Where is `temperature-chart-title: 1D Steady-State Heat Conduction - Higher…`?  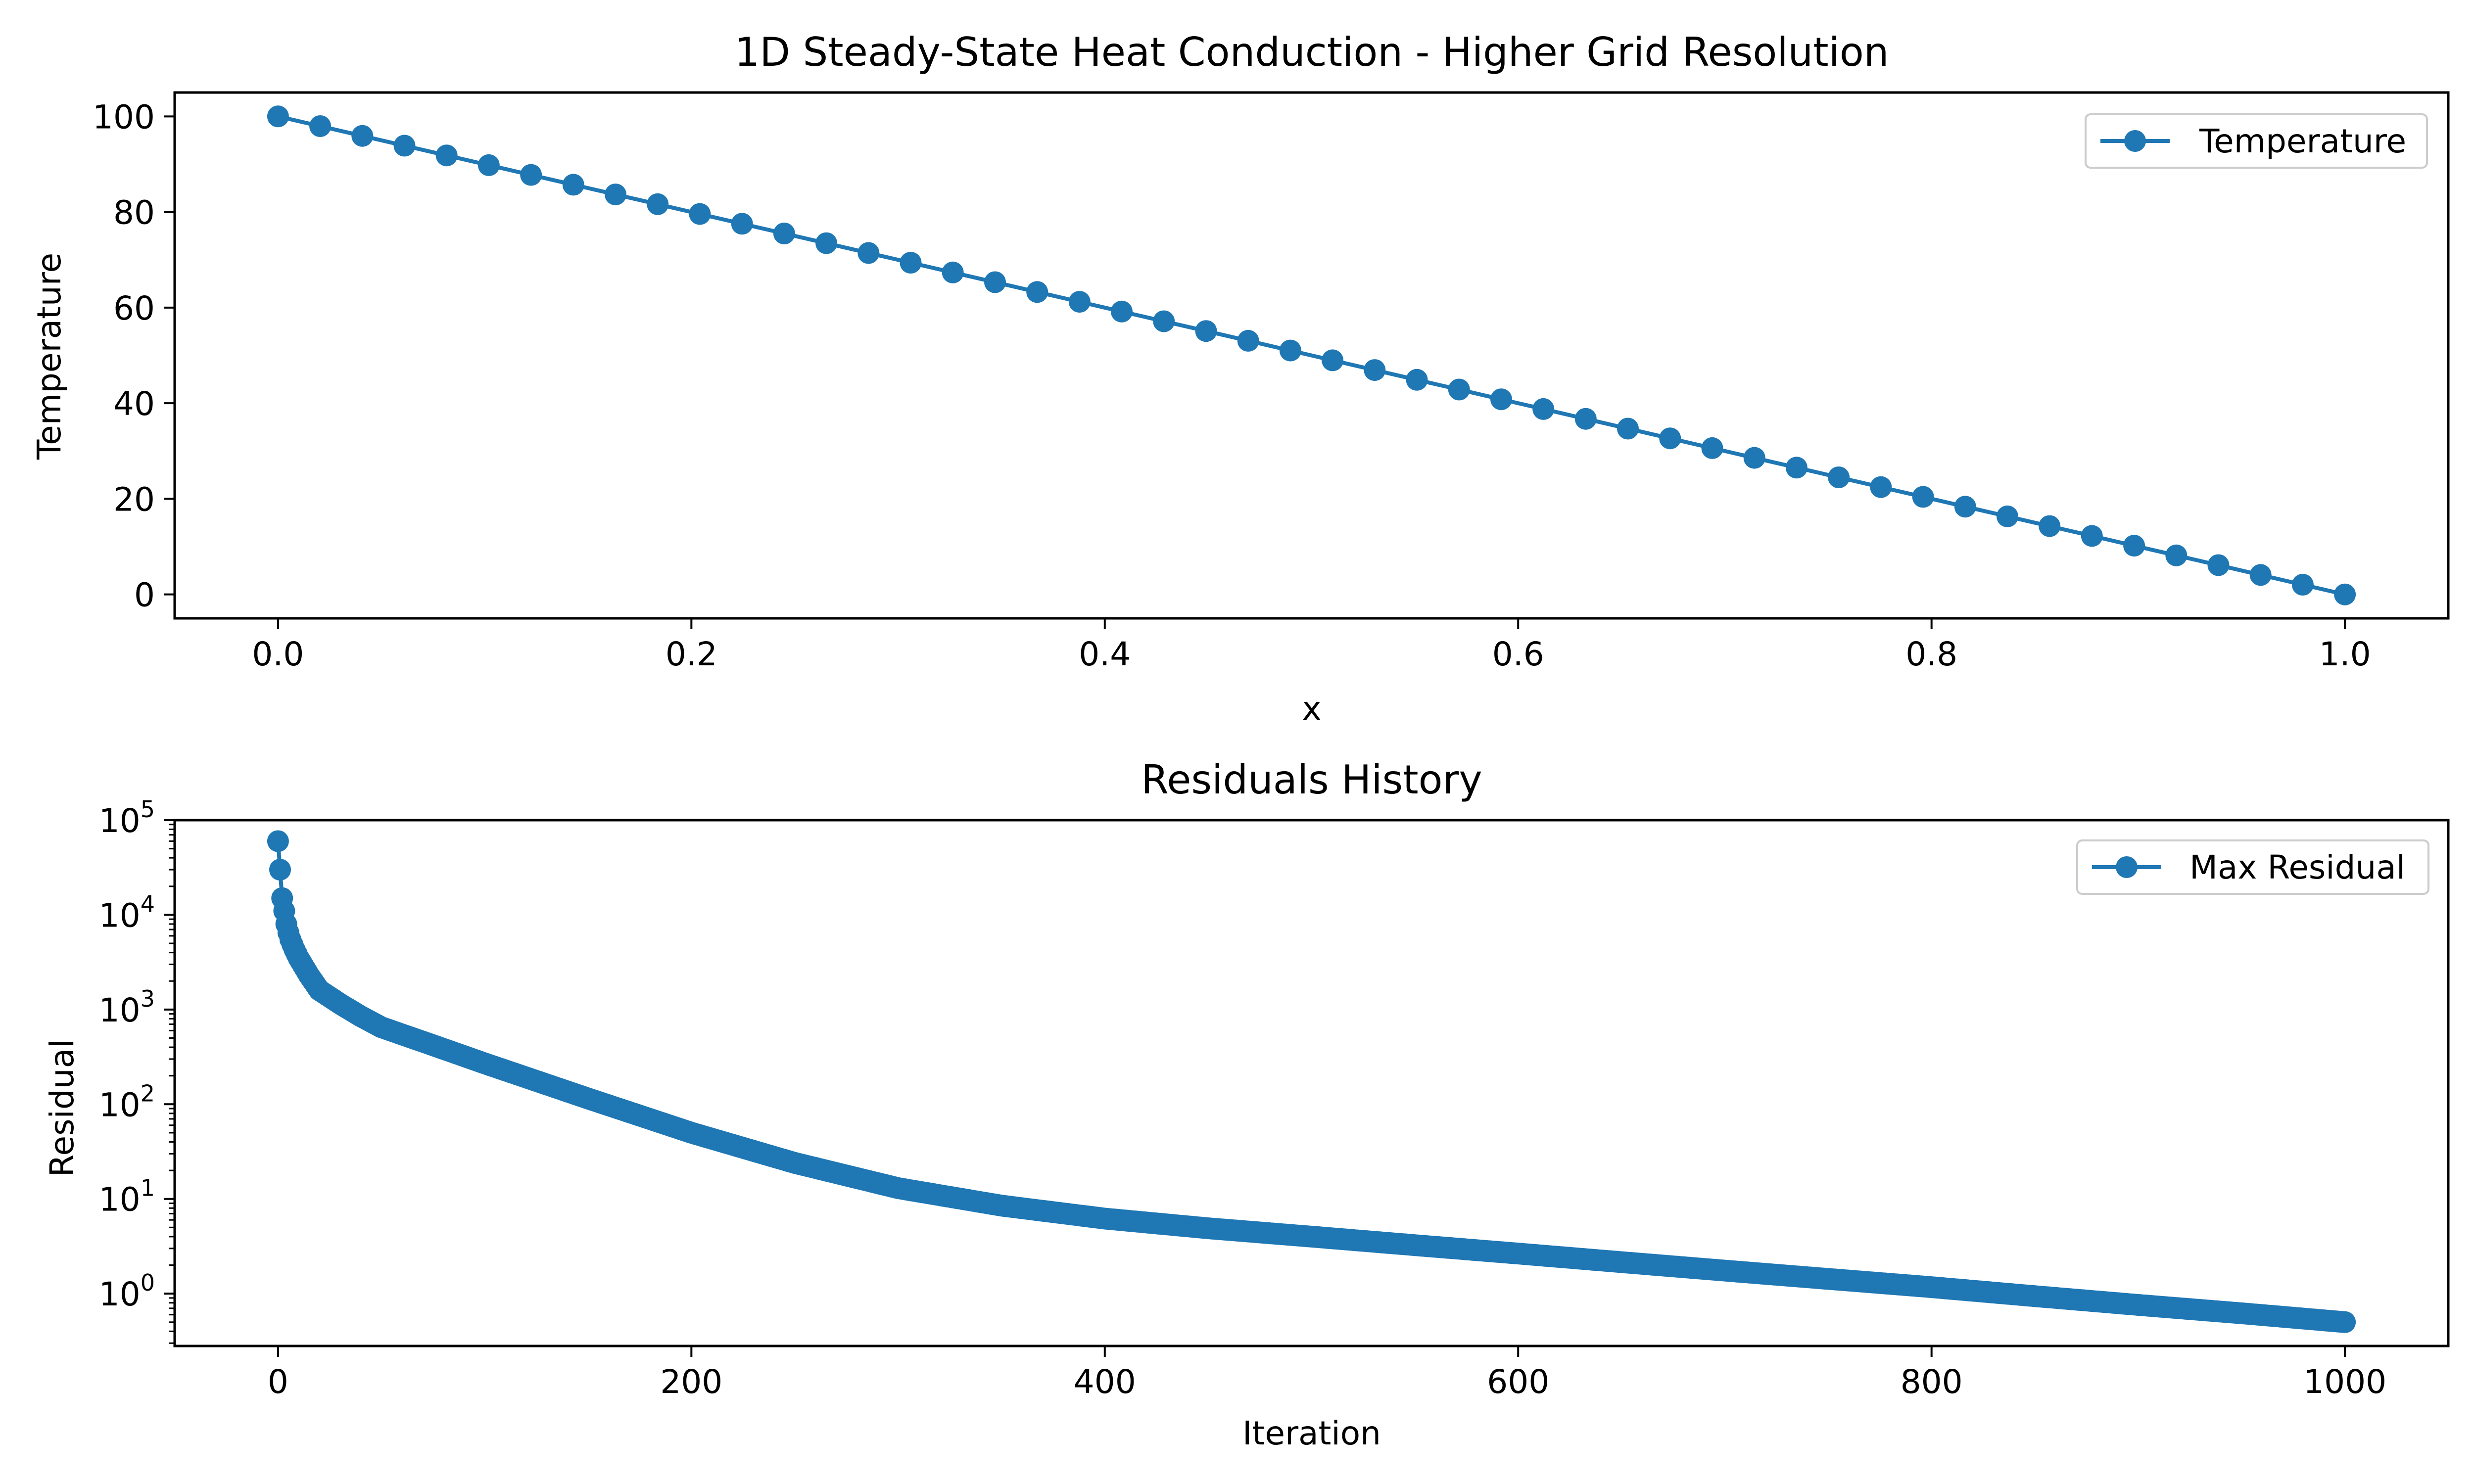
temperature-chart-title: 1D Steady-State Heat Conduction - Higher… is located at coordinates (1312, 52).